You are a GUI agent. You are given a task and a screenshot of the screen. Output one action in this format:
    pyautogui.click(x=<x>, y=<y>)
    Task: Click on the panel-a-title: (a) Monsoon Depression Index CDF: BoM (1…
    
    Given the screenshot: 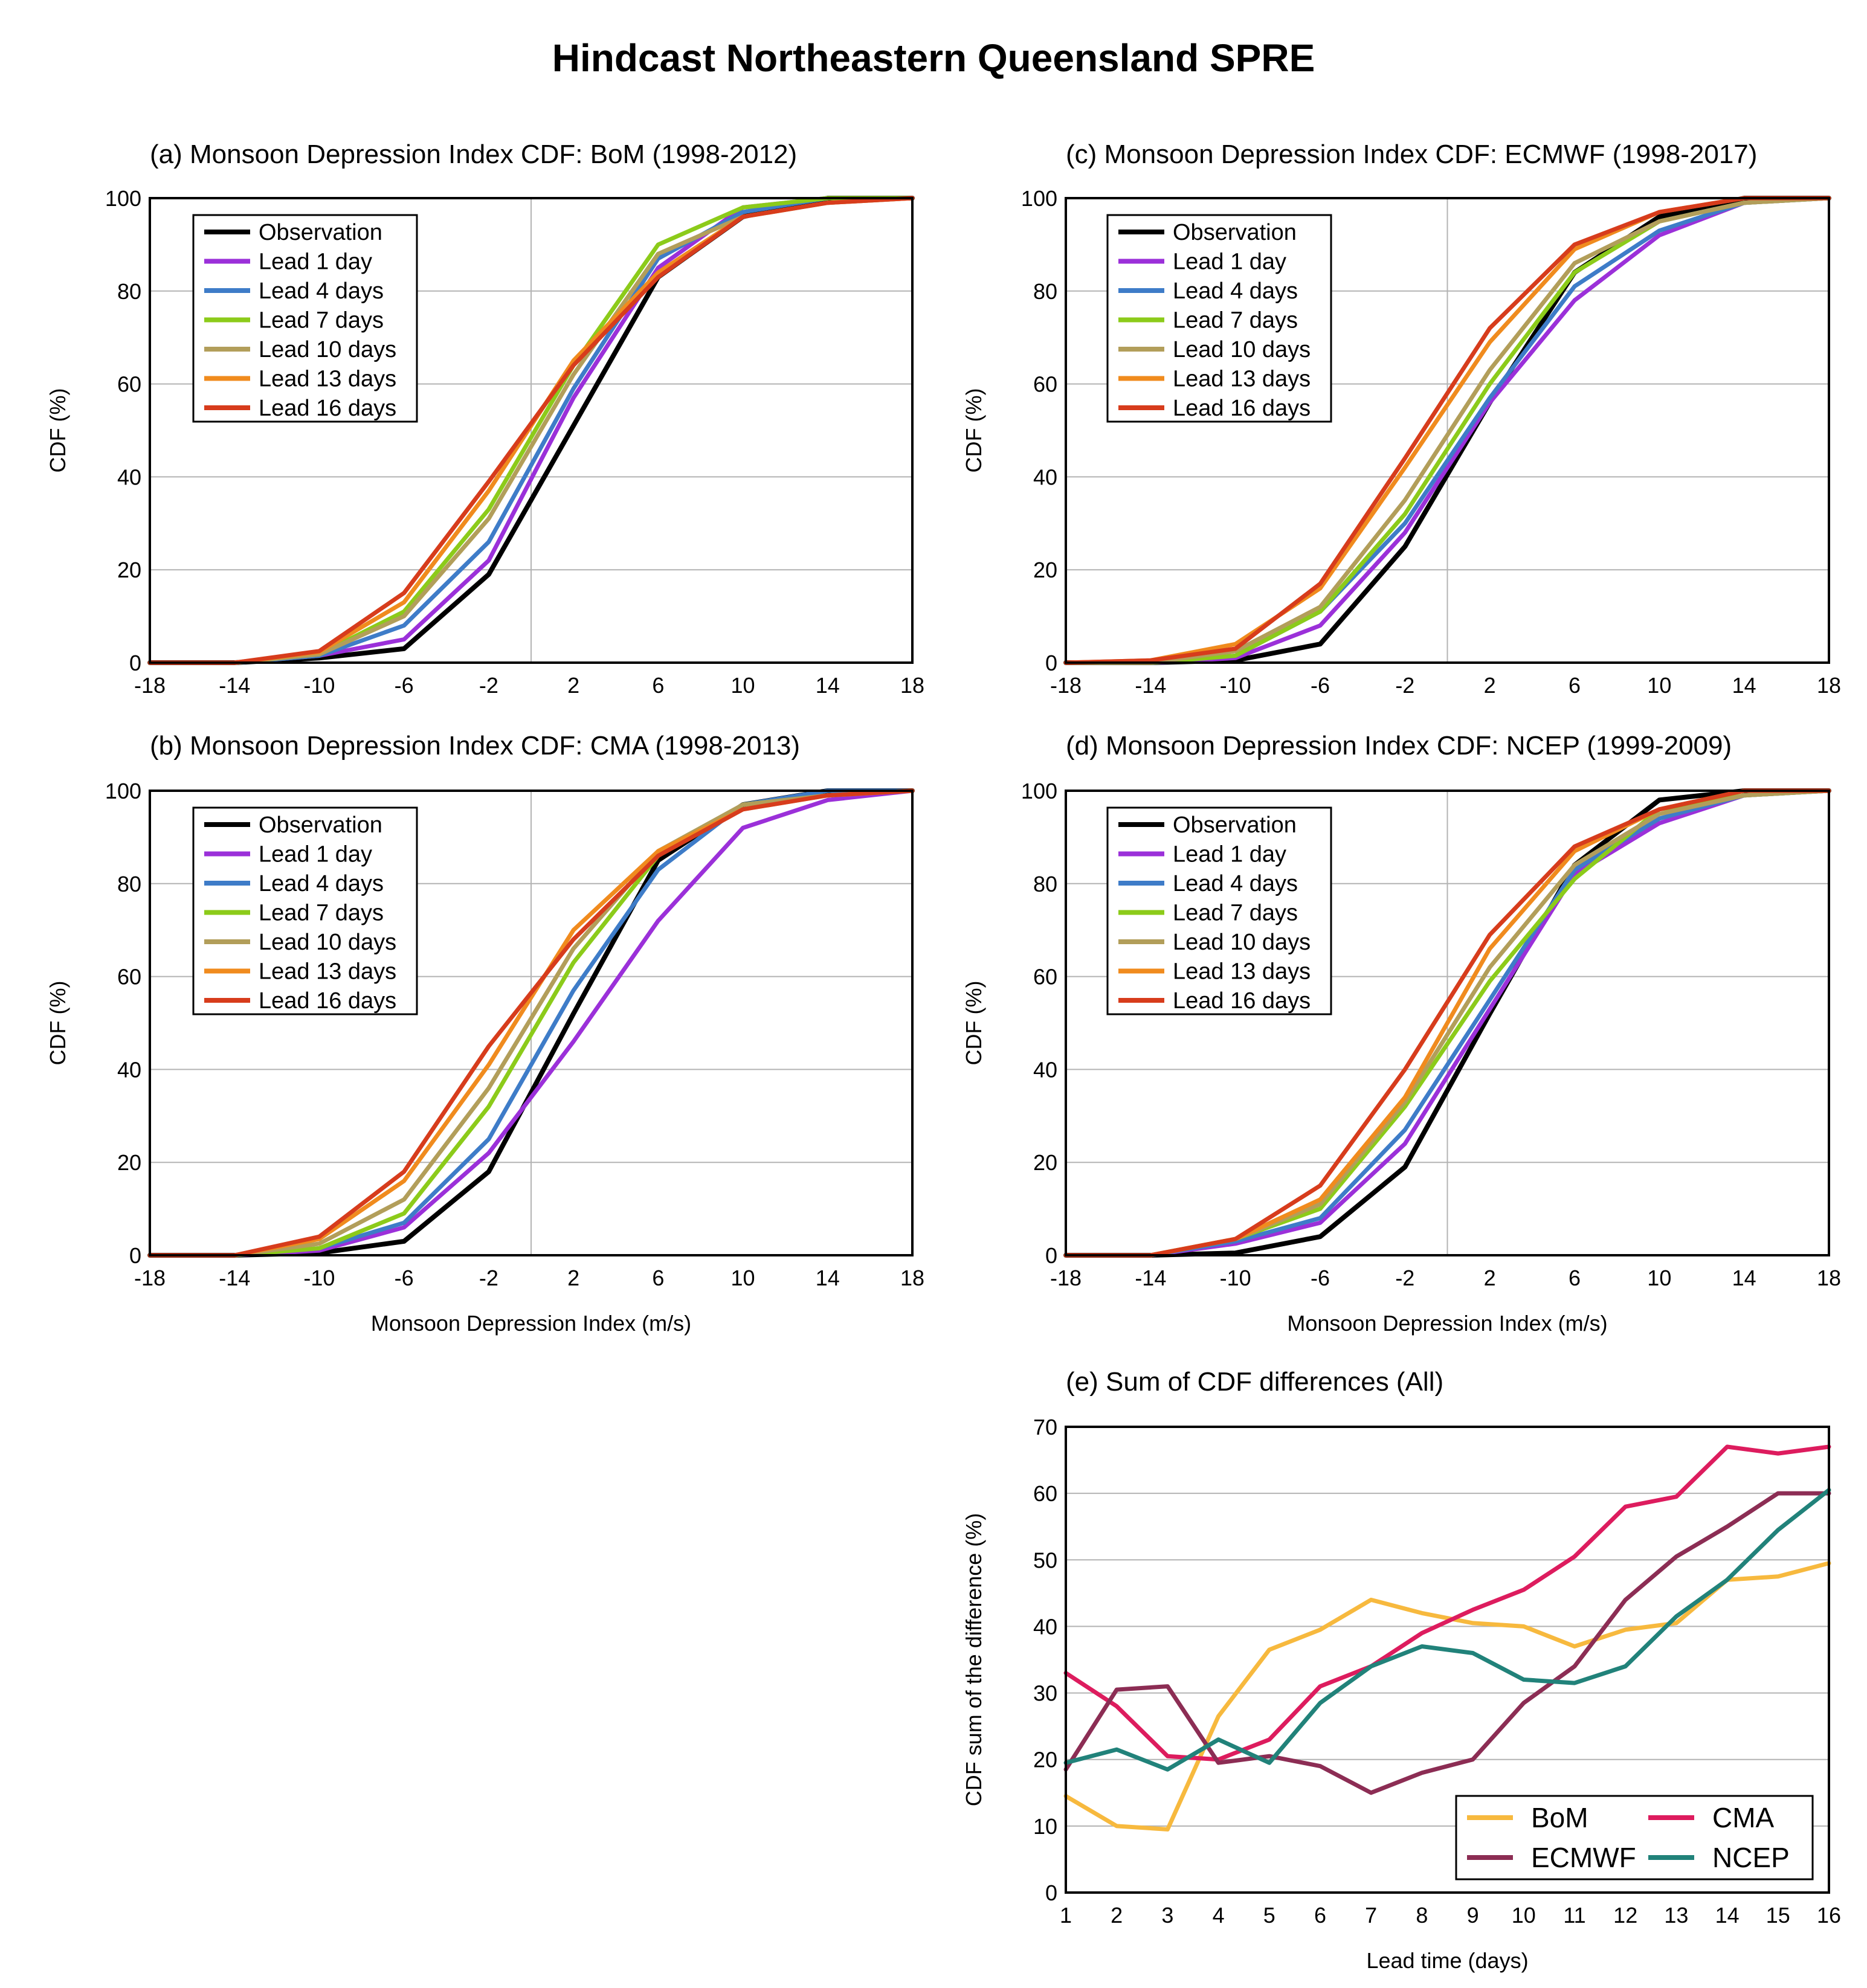 What is the action you would take?
    pyautogui.click(x=473, y=154)
    